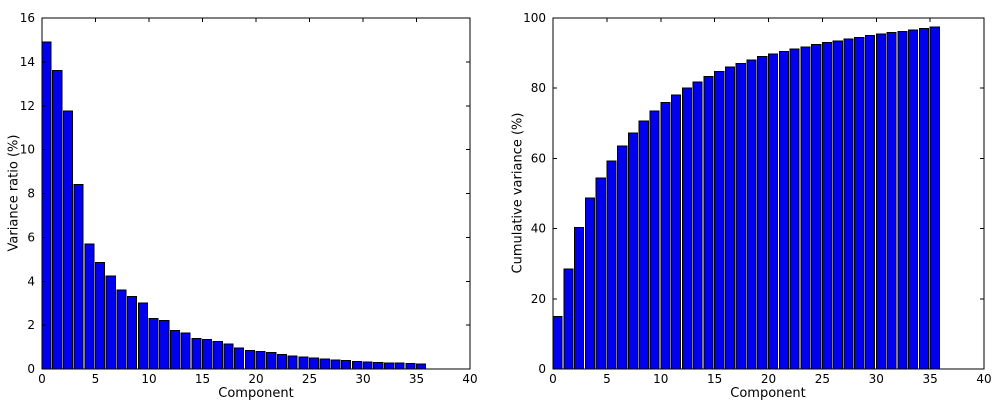 The height and width of the screenshot is (404, 1000). What do you see at coordinates (534, 18) in the screenshot?
I see `y-tick-label: 100` at bounding box center [534, 18].